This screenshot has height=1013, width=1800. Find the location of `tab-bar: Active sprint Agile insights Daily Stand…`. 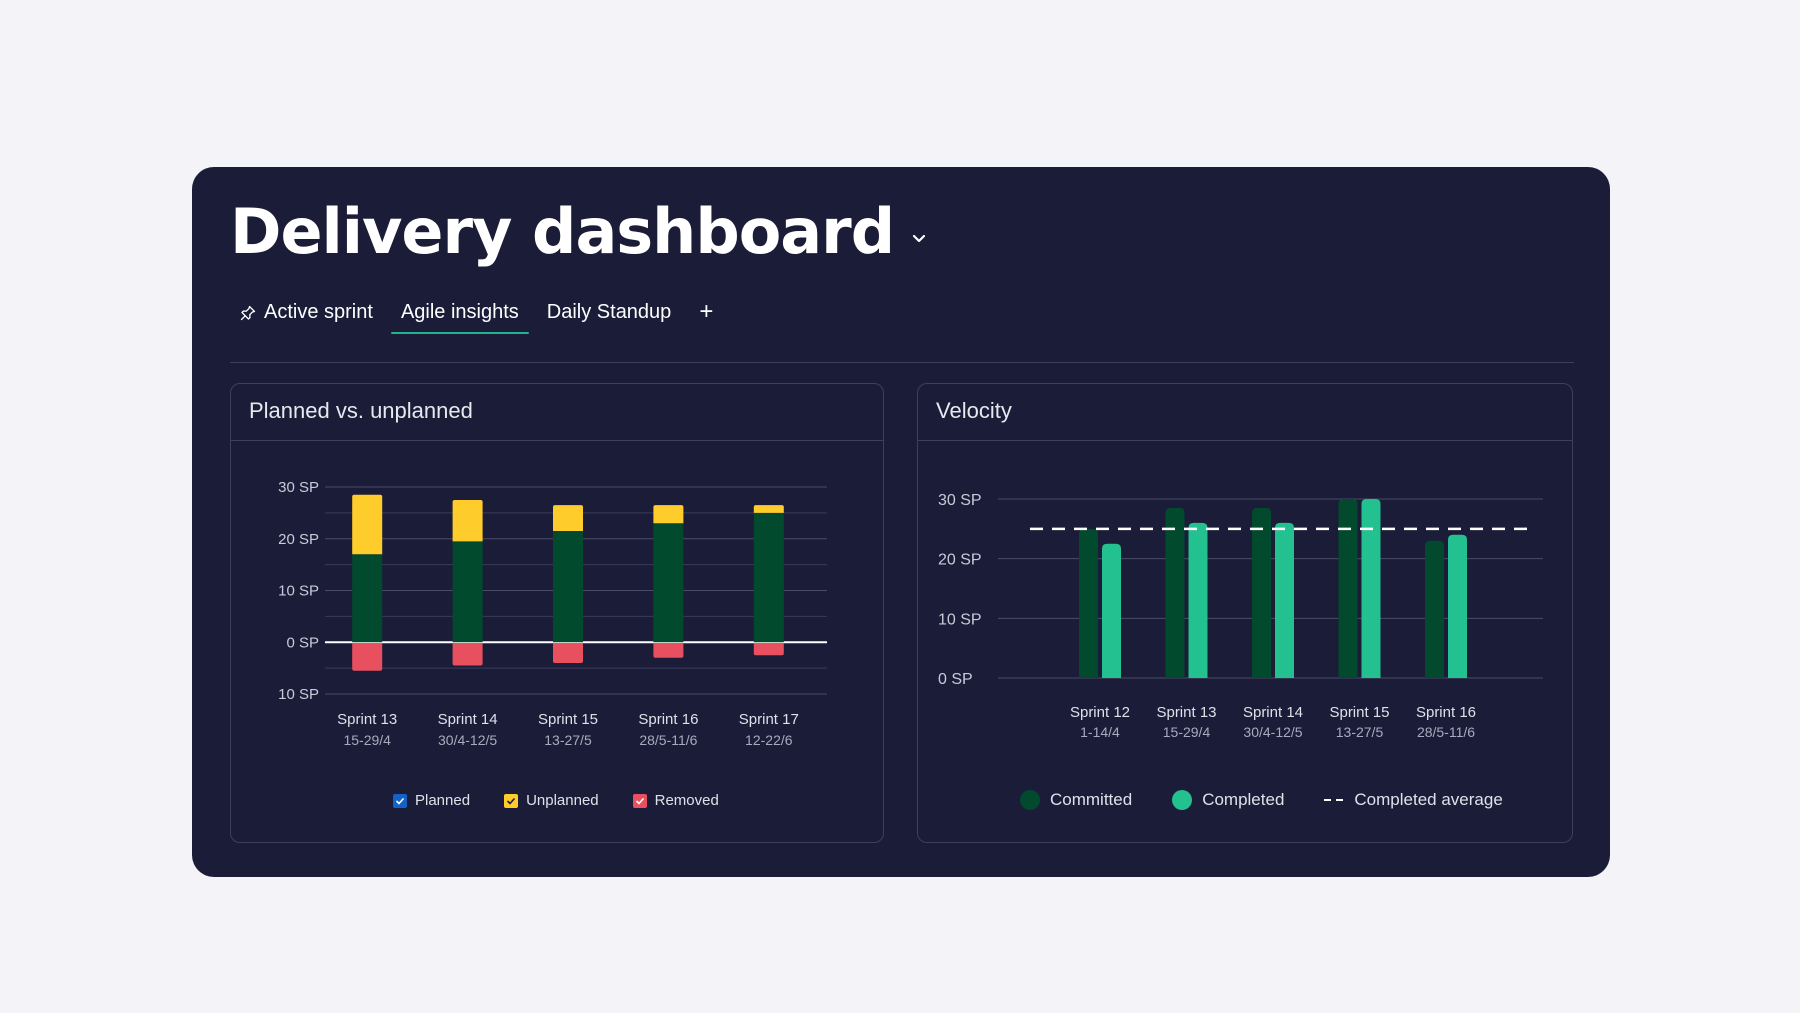

tab-bar: Active sprint Agile insights Daily Stand… is located at coordinates (476, 314).